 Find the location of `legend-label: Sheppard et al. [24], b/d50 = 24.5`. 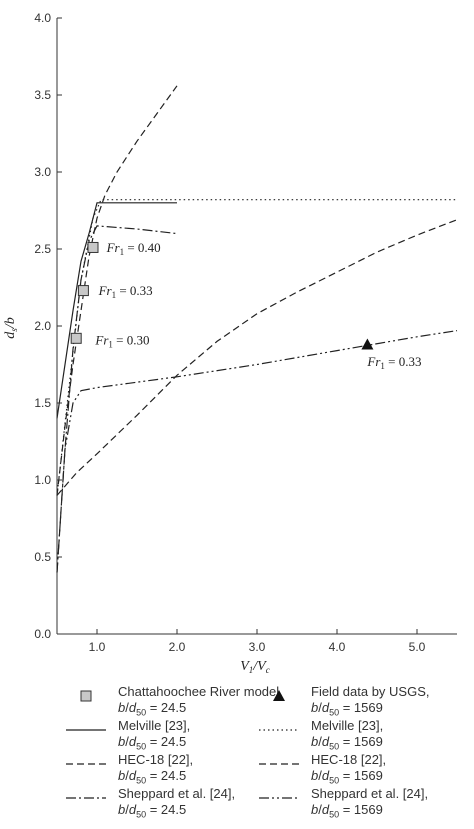

legend-label: Sheppard et al. [24], b/d50 = 24.5 is located at coordinates (177, 803).